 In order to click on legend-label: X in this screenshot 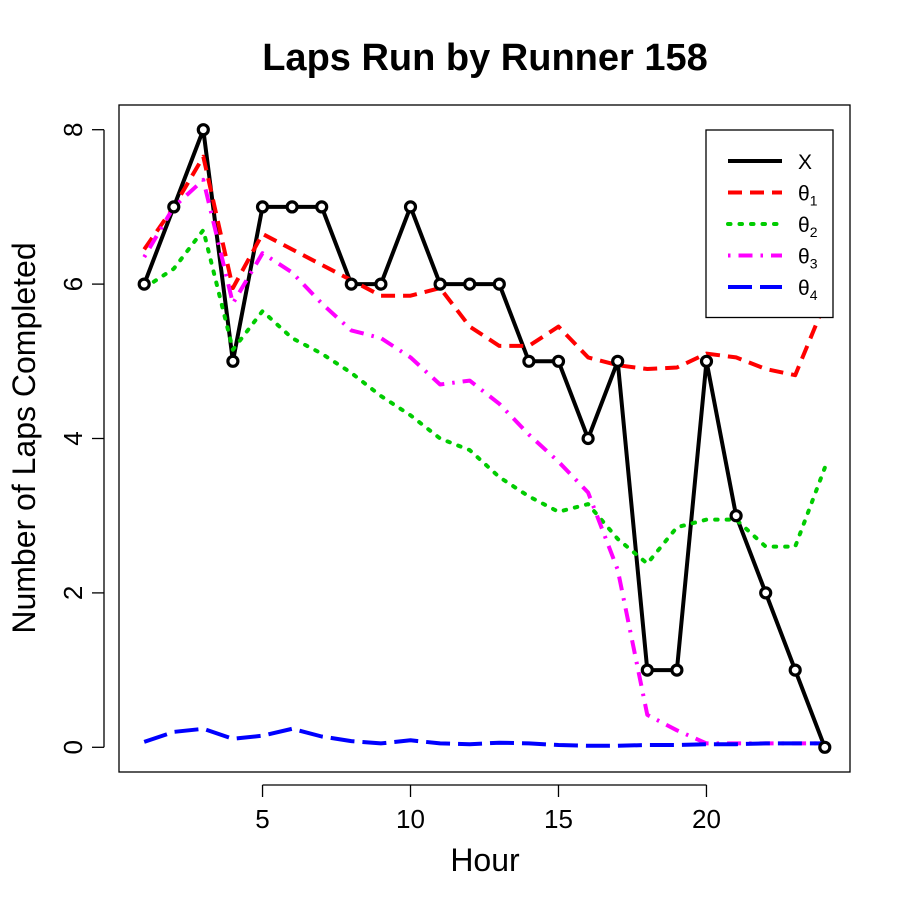, I will do `click(805, 162)`.